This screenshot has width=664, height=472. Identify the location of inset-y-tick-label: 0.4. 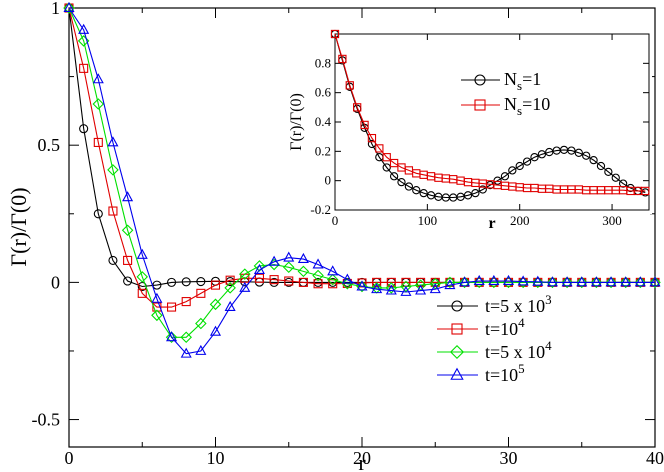
(323, 121).